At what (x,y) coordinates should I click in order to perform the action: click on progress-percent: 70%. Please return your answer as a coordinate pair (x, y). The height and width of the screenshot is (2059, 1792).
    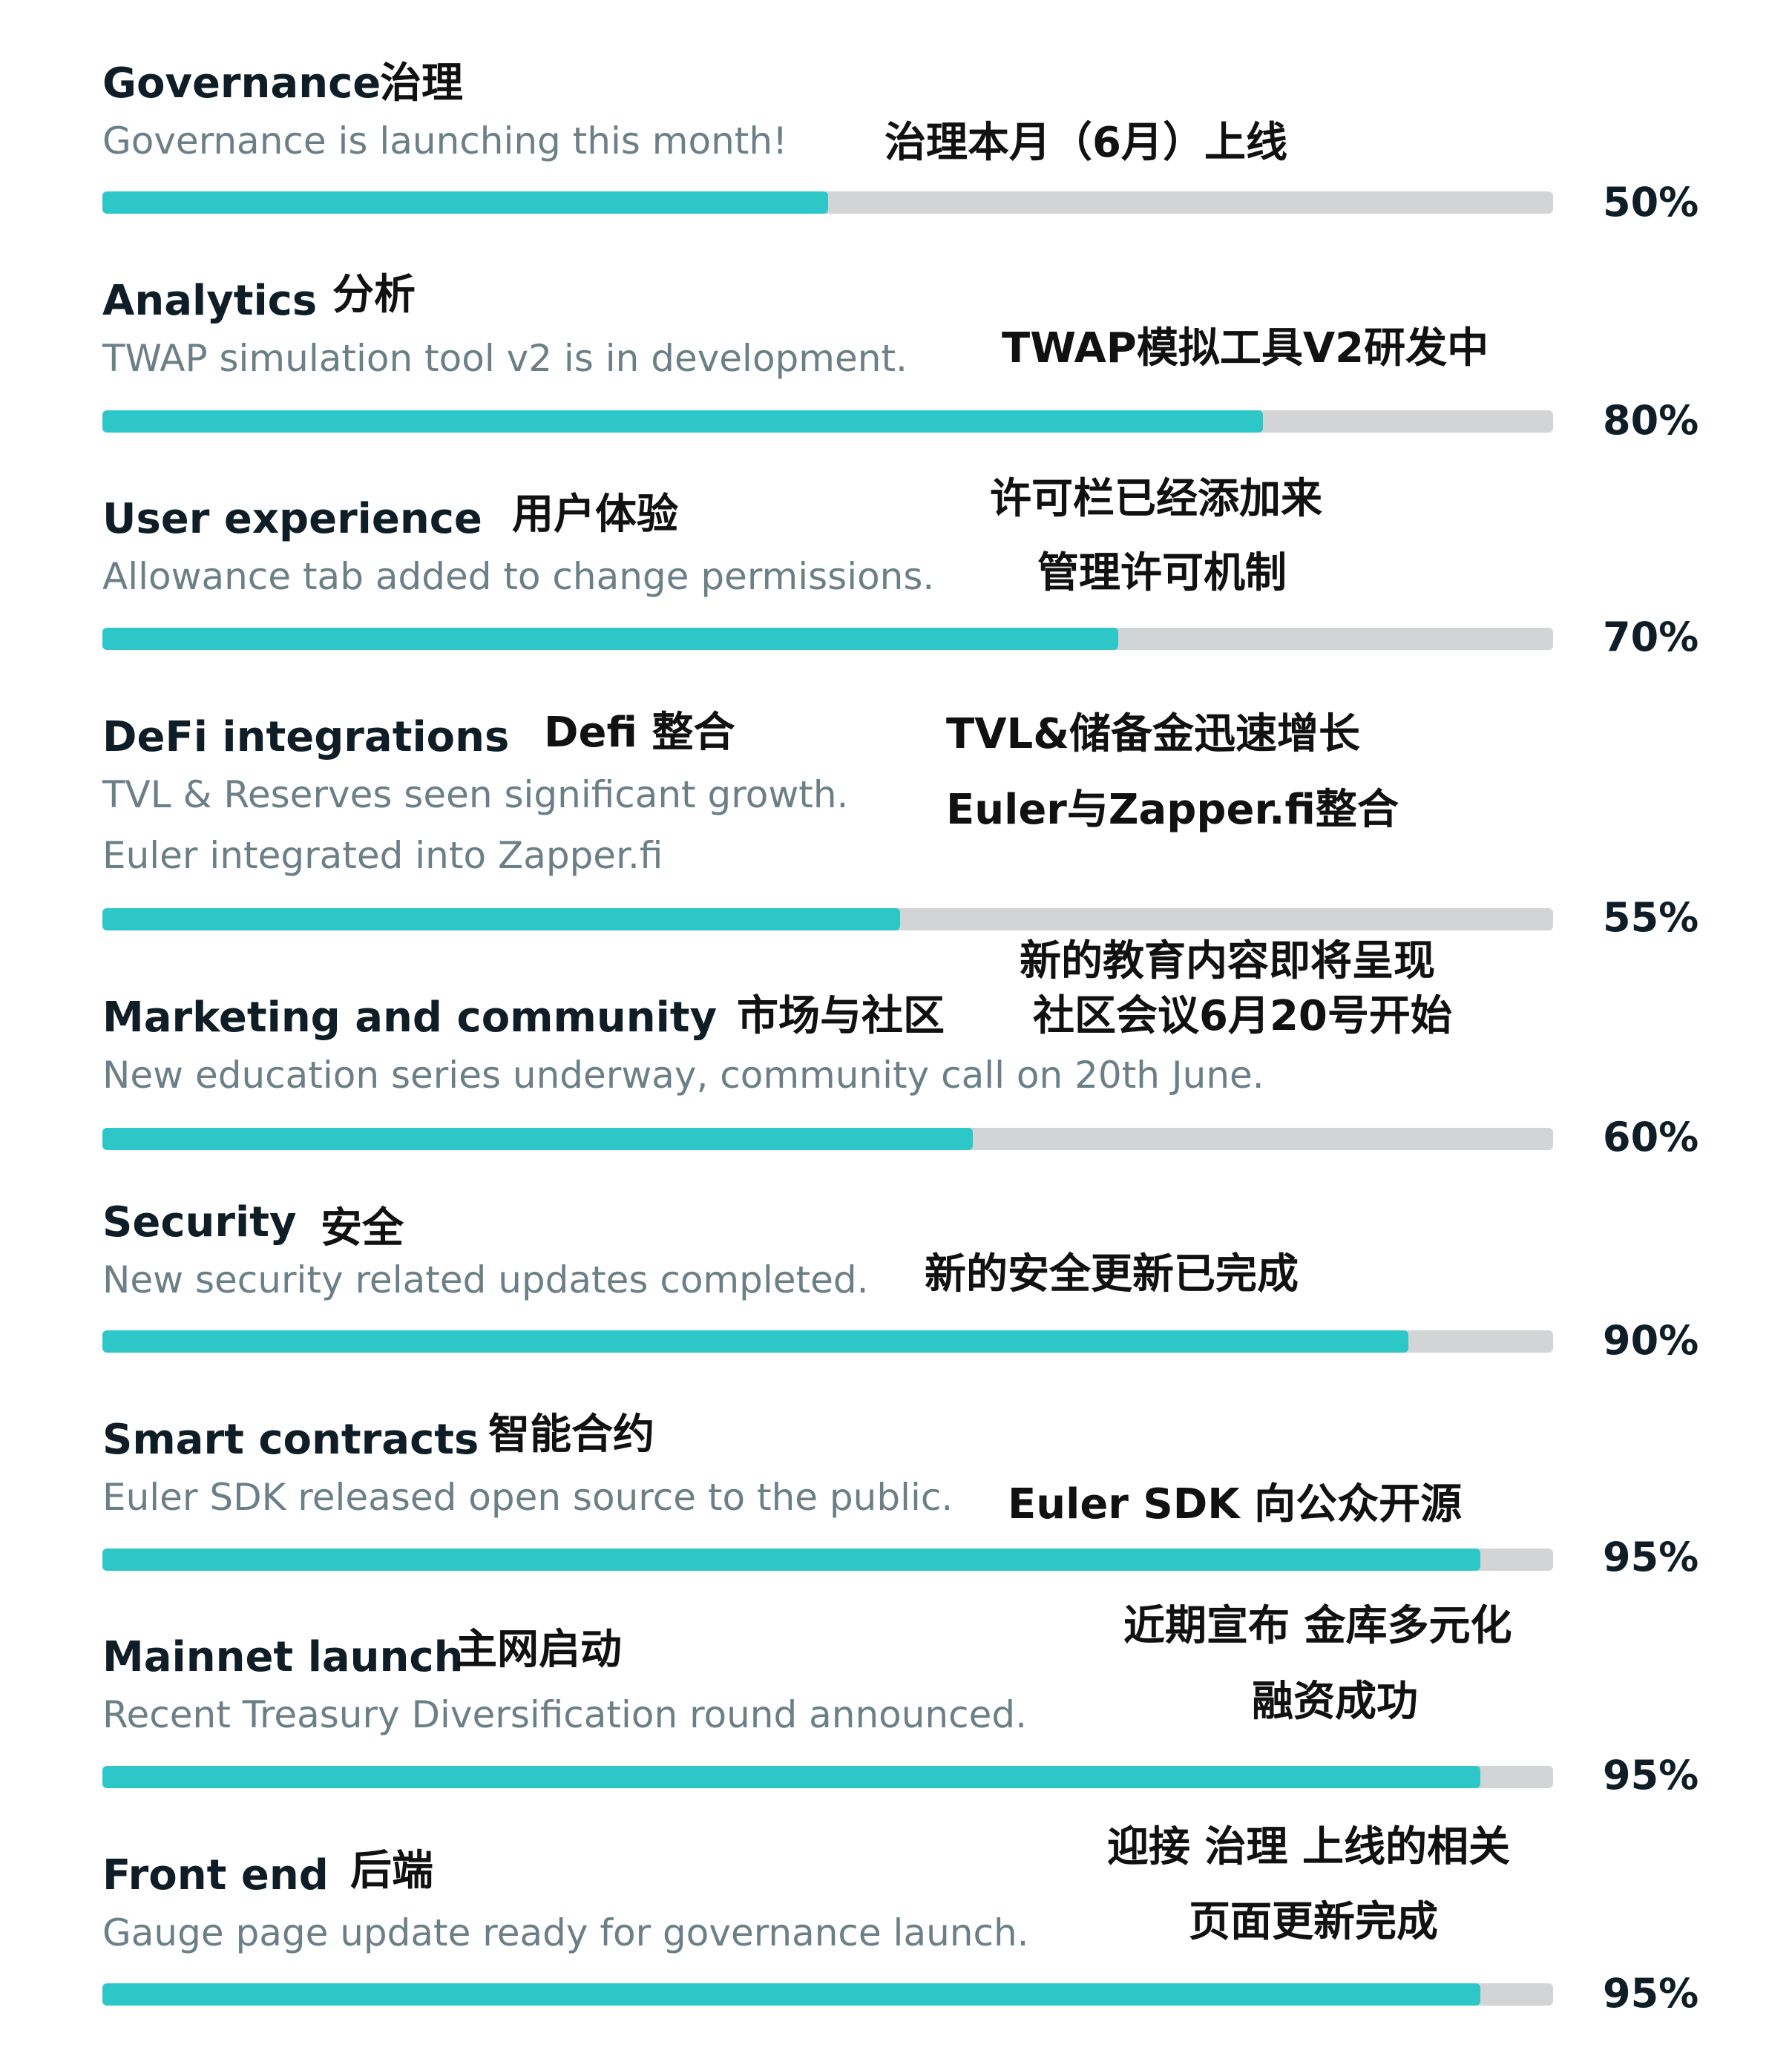
    Looking at the image, I should click on (1651, 637).